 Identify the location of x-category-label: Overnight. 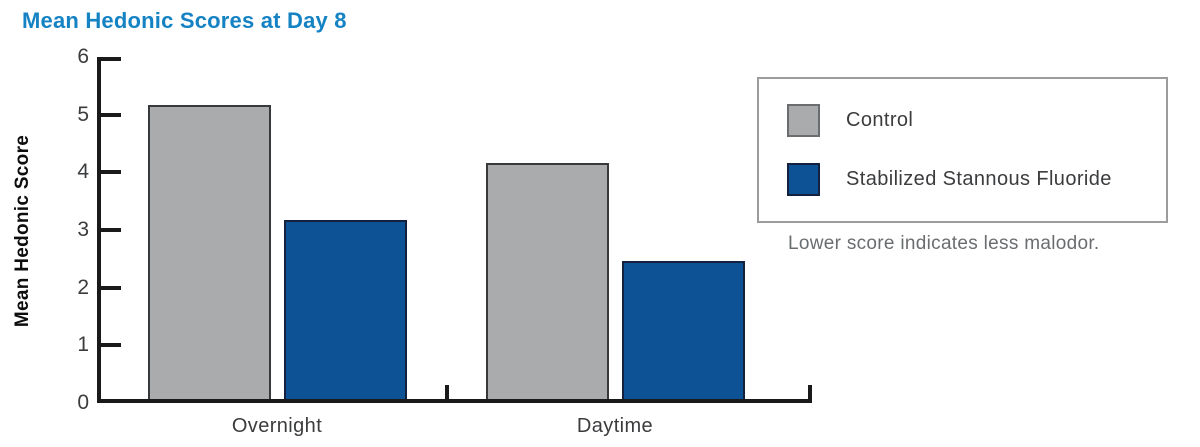
(277, 426).